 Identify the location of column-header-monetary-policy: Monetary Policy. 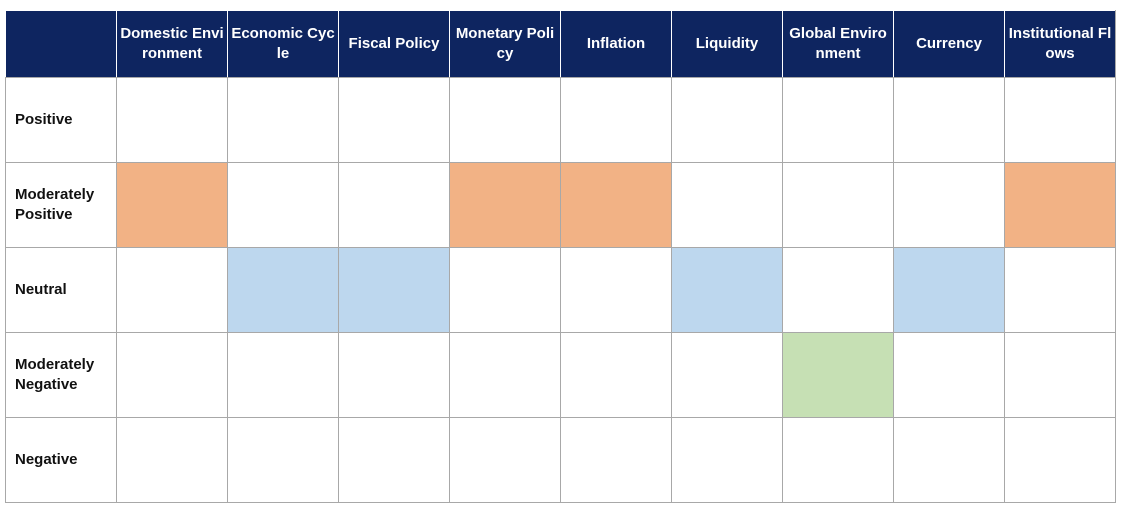
(504, 43).